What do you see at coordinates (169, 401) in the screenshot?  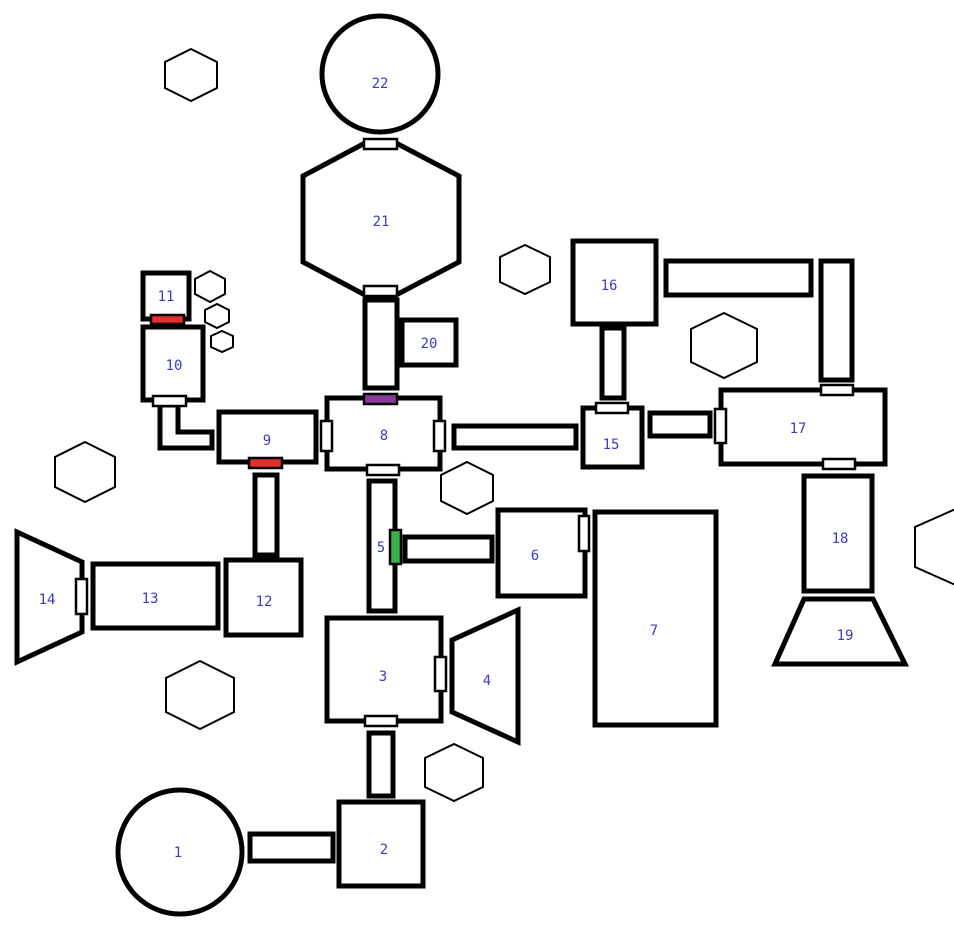 I see `door-10-bottom` at bounding box center [169, 401].